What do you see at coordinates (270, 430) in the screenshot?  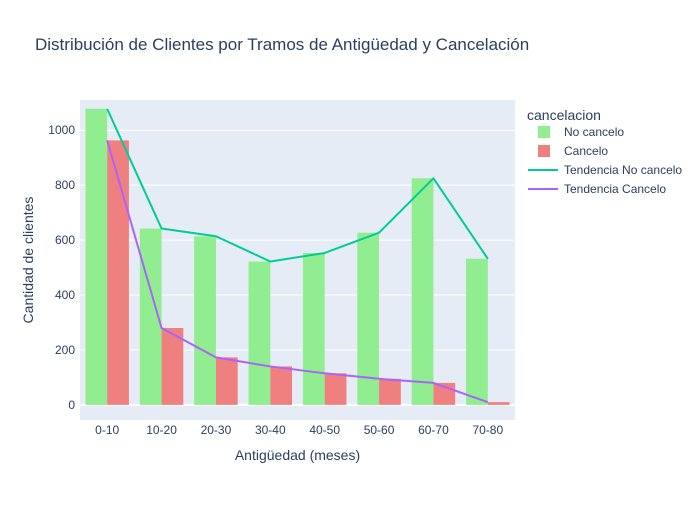 I see `x-tick-label: 30-40` at bounding box center [270, 430].